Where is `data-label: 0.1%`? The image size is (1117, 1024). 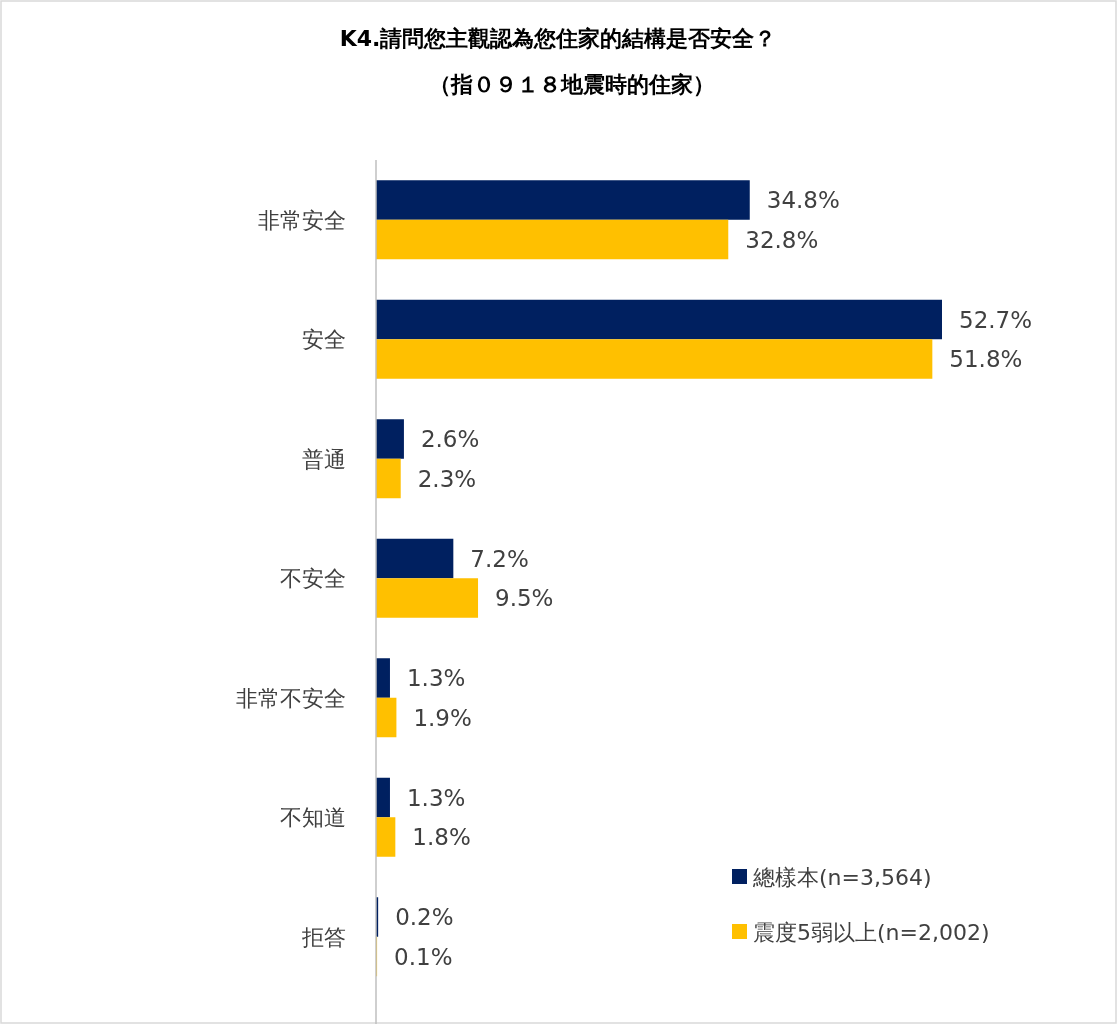 data-label: 0.1% is located at coordinates (423, 956).